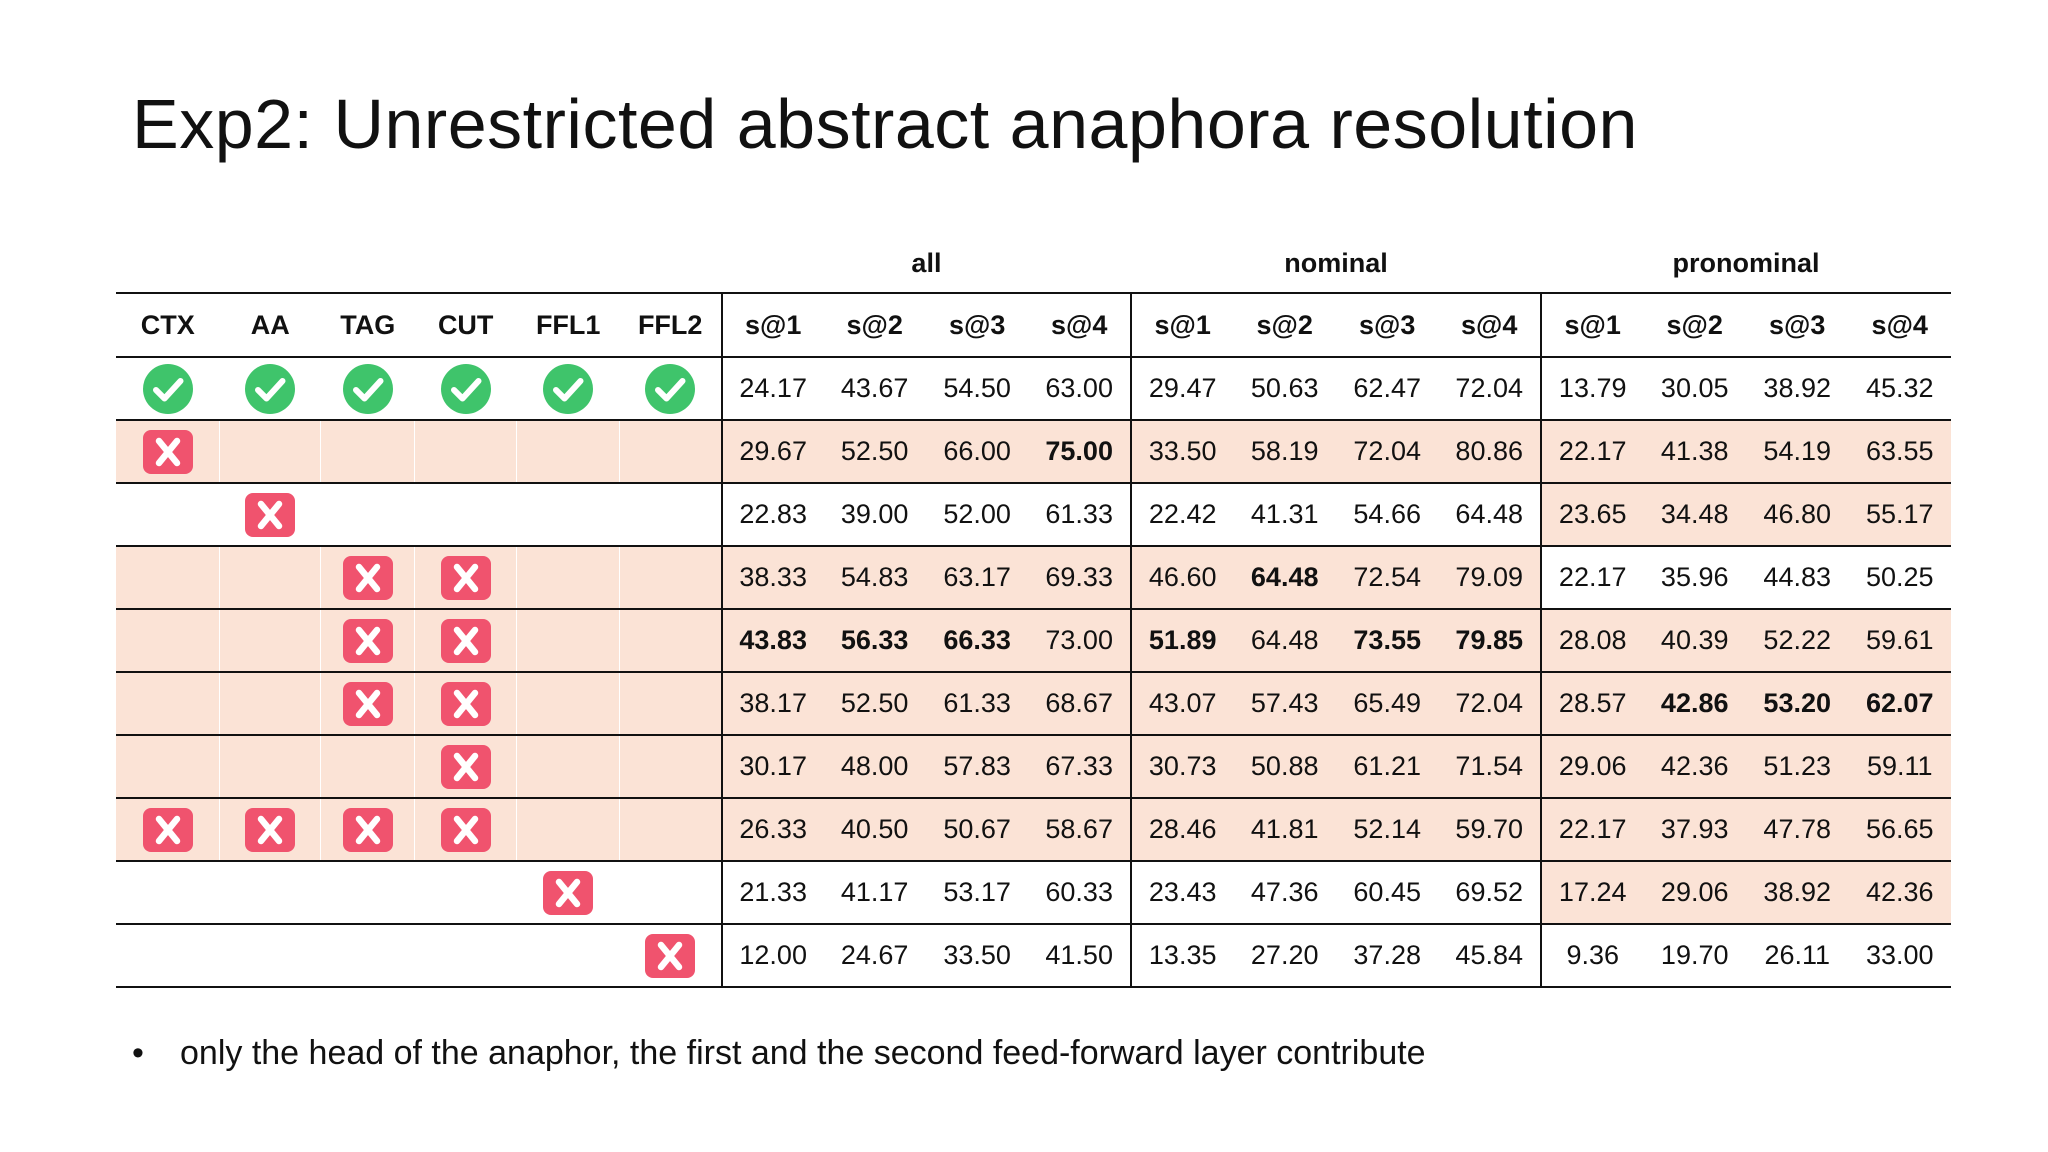 This screenshot has width=2048, height=1152. What do you see at coordinates (772, 767) in the screenshot?
I see `value-cell-all-s-at-1: 30.17` at bounding box center [772, 767].